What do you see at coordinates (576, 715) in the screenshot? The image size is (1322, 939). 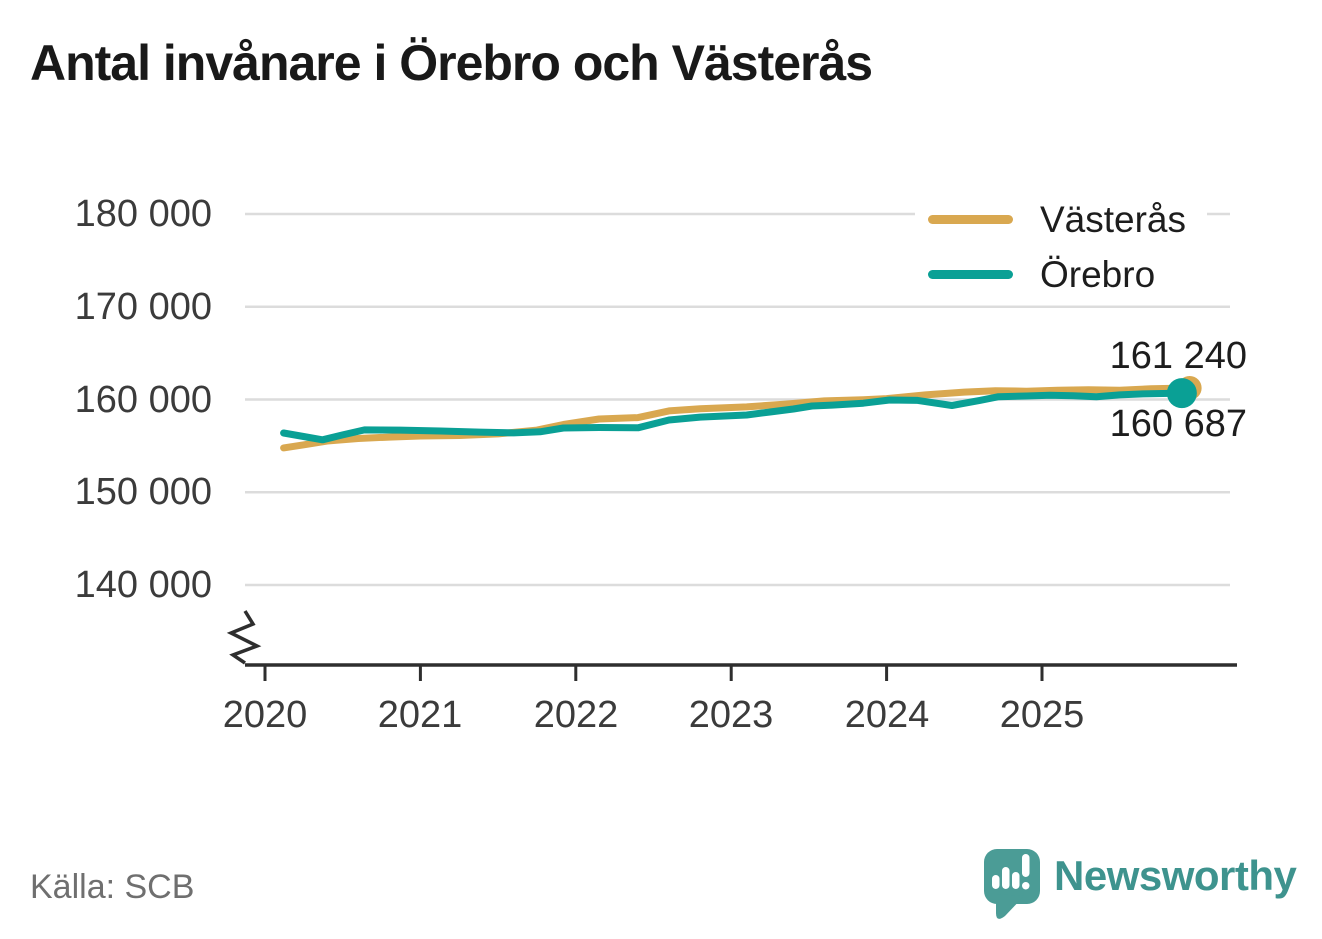 I see `x-axis-tick-label: 2022` at bounding box center [576, 715].